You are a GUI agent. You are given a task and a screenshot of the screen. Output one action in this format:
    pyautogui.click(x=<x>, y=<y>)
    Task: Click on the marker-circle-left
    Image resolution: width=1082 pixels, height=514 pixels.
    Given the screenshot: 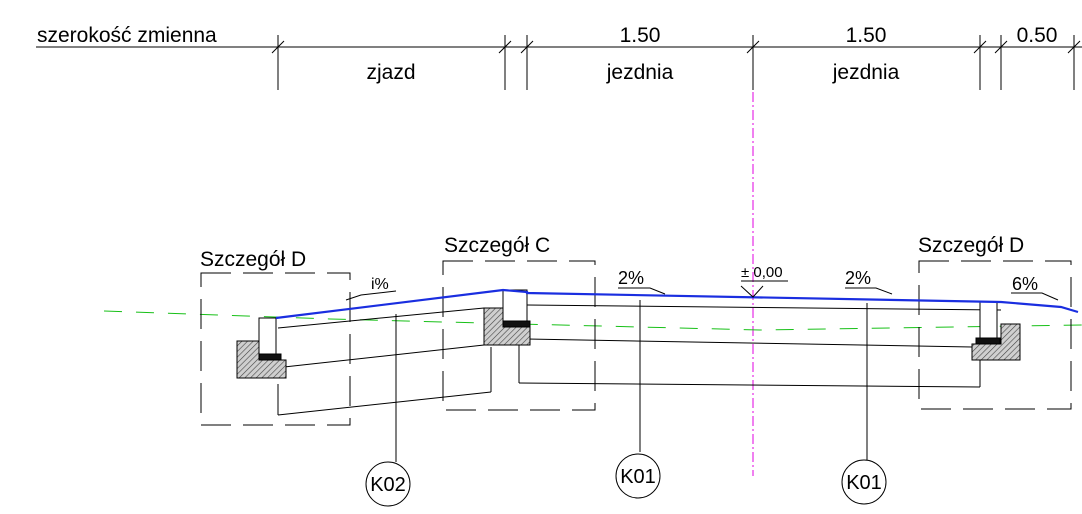 What is the action you would take?
    pyautogui.click(x=388, y=484)
    